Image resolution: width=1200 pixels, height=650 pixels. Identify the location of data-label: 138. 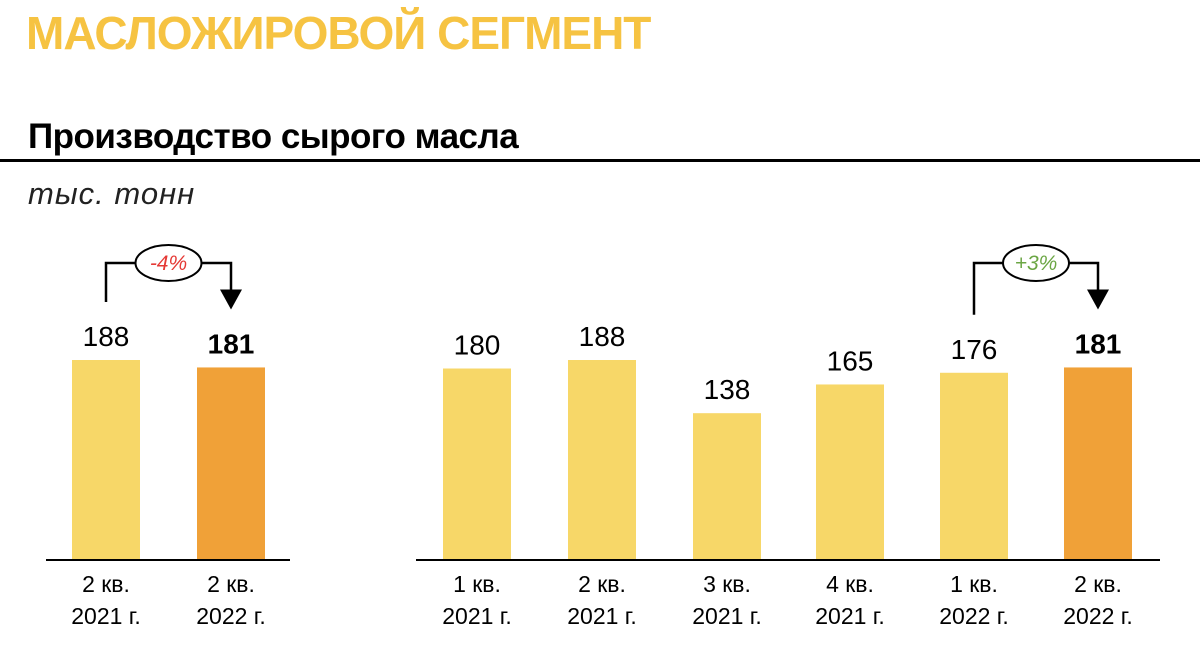
(727, 389).